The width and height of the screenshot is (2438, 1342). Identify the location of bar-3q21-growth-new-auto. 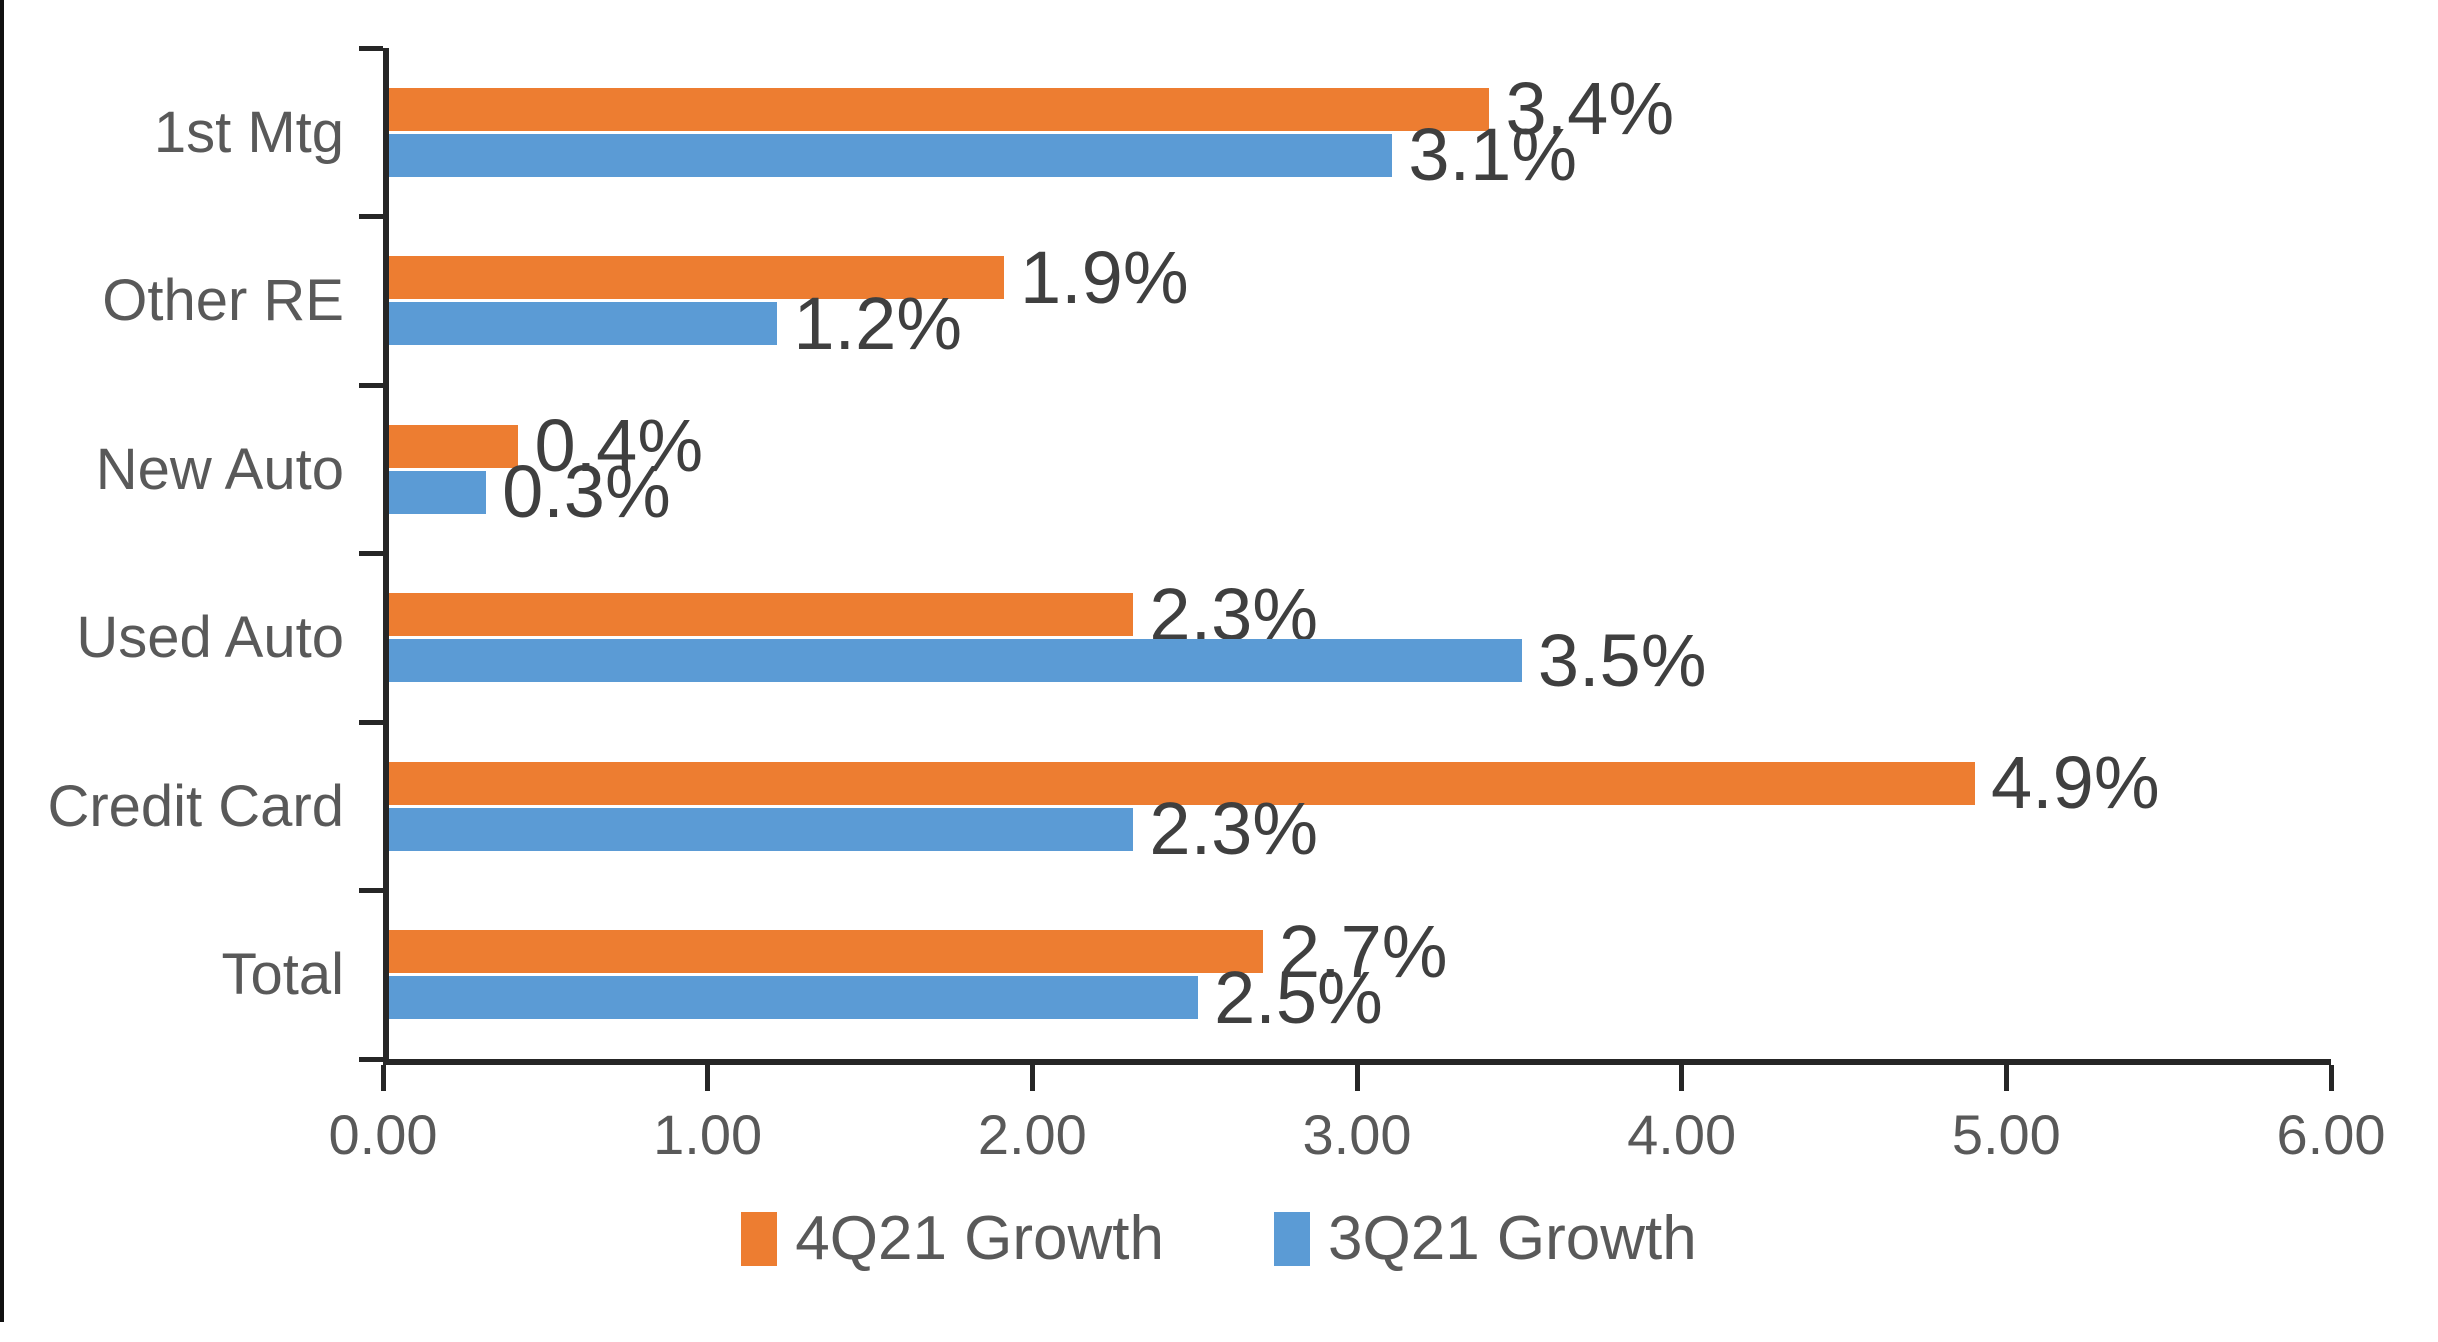
(438, 492).